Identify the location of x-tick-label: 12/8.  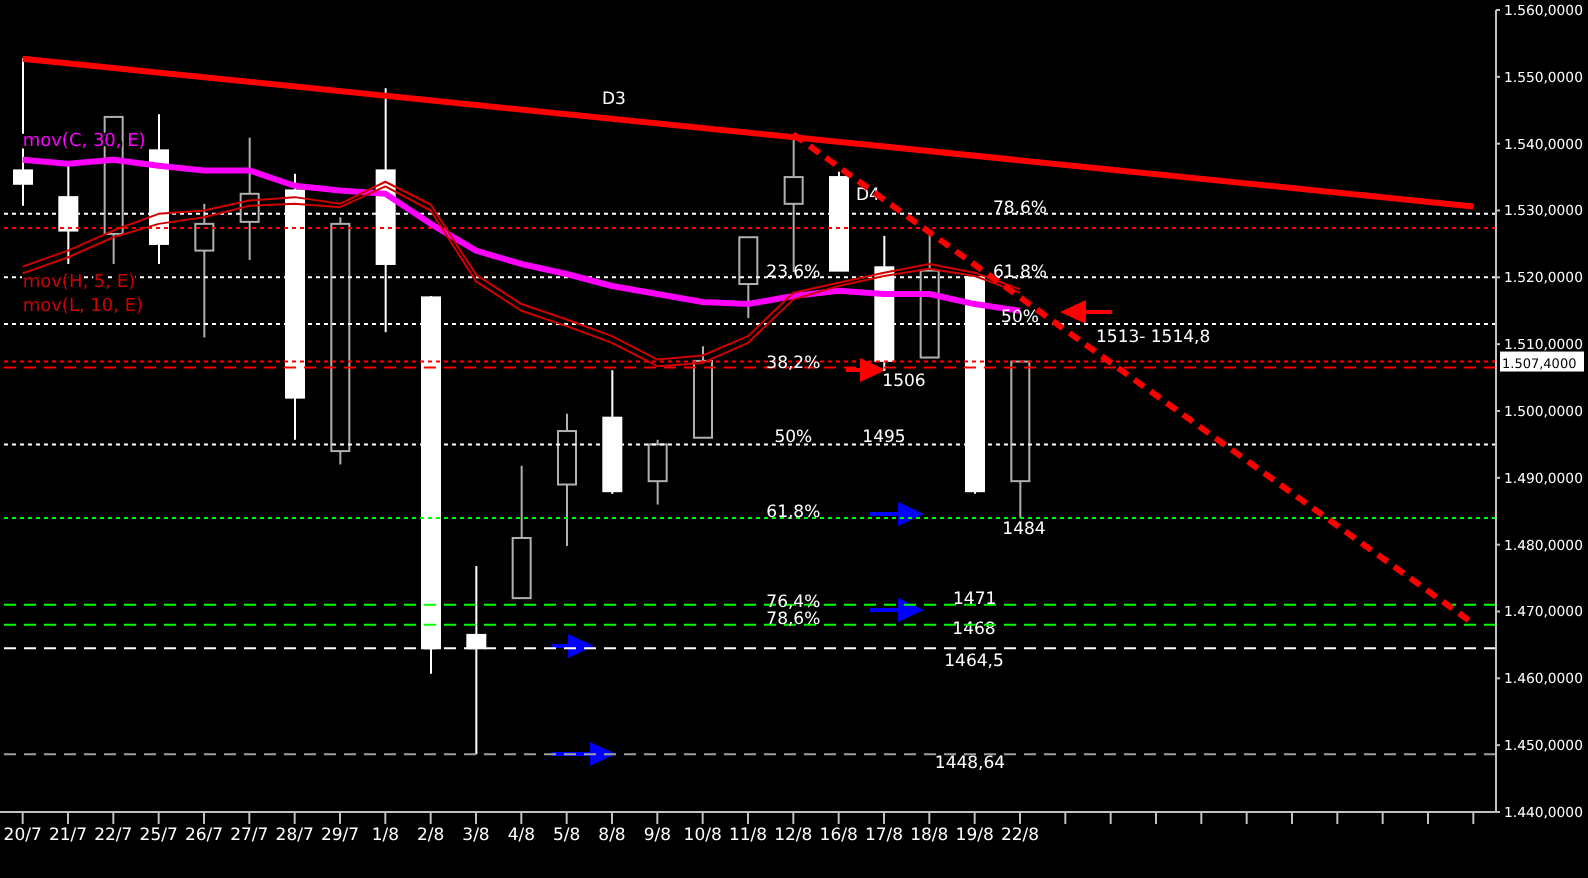
(793, 836).